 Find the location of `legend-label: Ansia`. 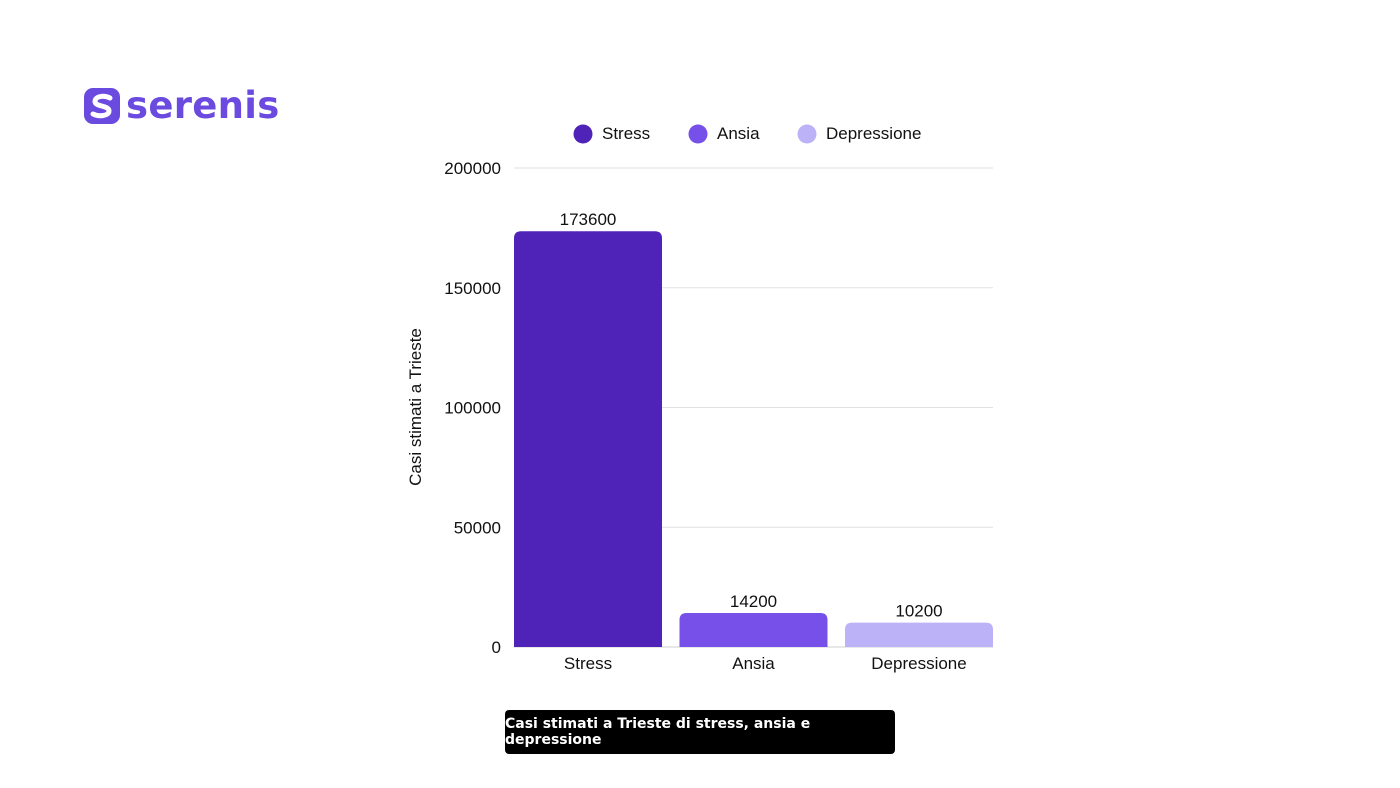

legend-label: Ansia is located at coordinates (738, 133).